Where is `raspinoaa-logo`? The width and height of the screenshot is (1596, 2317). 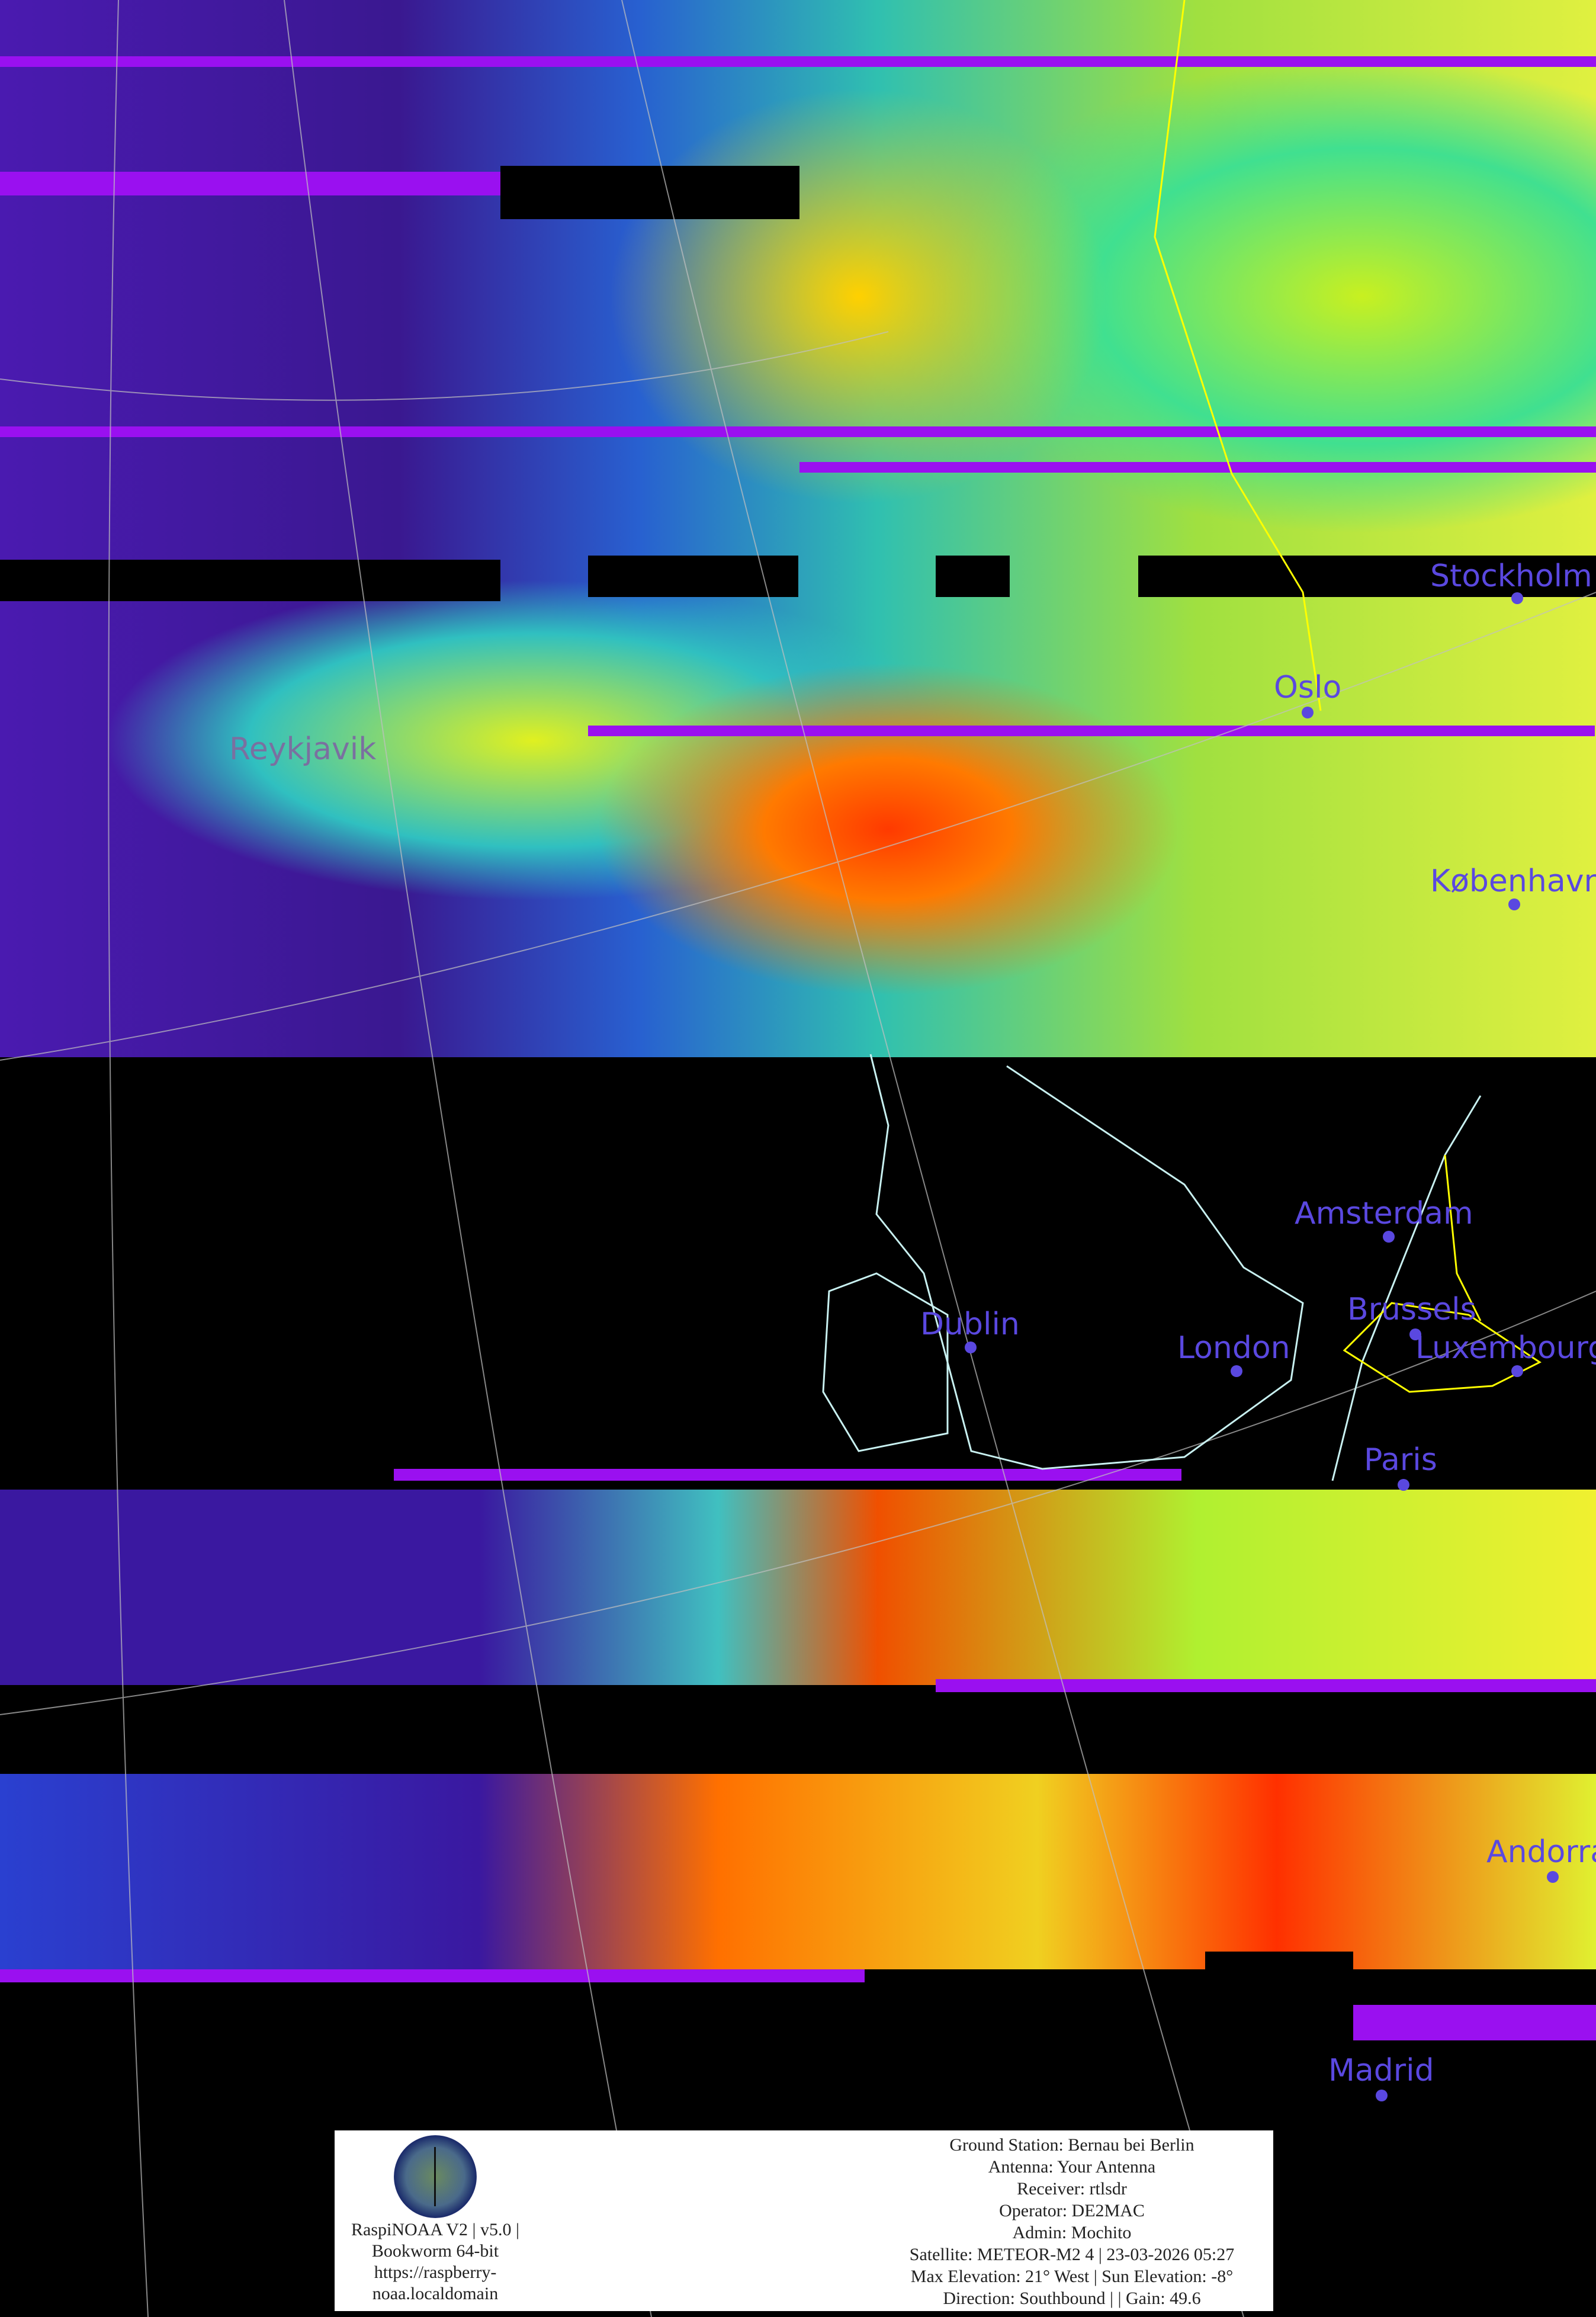 raspinoaa-logo is located at coordinates (435, 2176).